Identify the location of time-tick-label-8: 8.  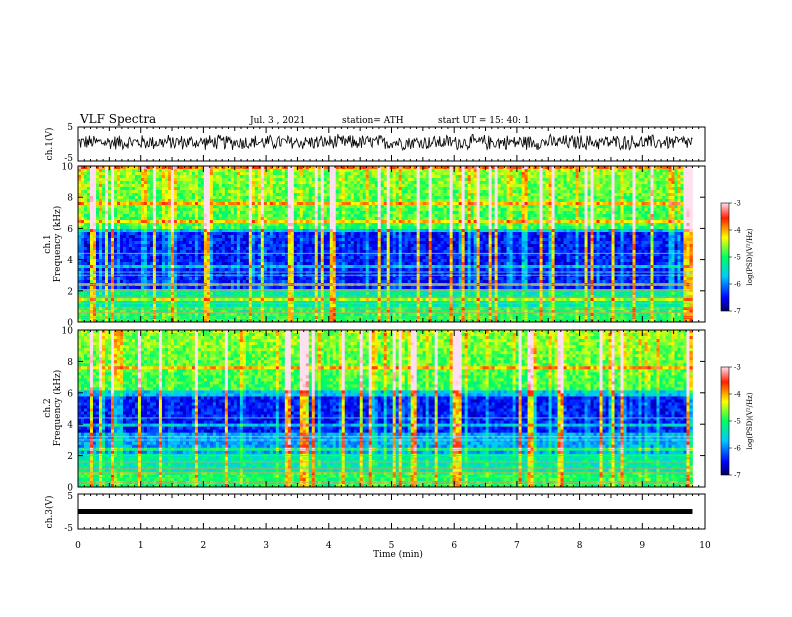
(580, 546).